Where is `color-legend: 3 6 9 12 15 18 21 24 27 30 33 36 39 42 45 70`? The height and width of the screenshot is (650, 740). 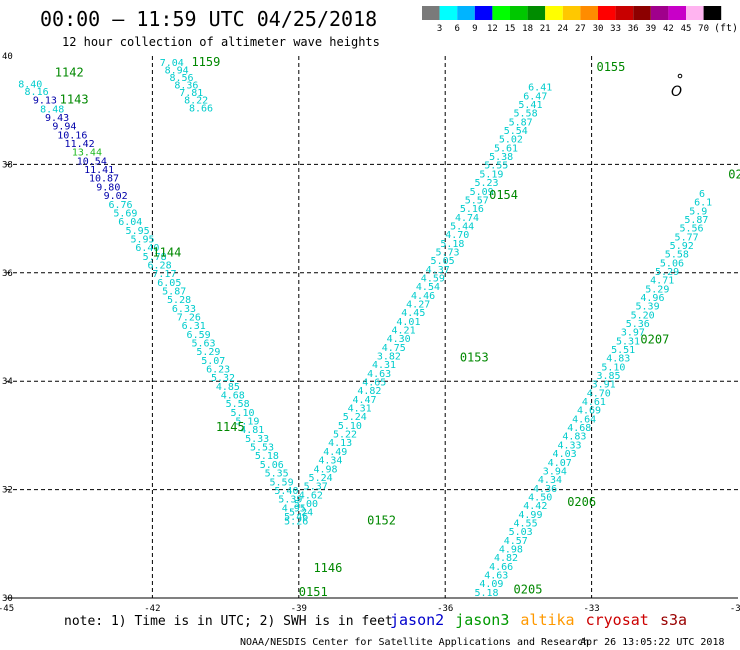
color-legend: 3 6 9 12 15 18 21 24 27 30 33 36 39 42 45 70 is located at coordinates (572, 20).